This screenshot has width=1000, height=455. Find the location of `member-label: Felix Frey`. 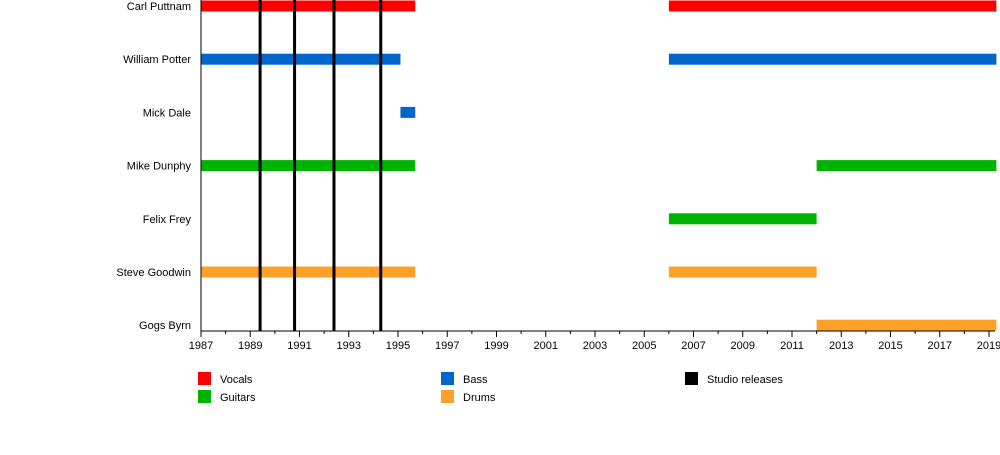

member-label: Felix Frey is located at coordinates (167, 220).